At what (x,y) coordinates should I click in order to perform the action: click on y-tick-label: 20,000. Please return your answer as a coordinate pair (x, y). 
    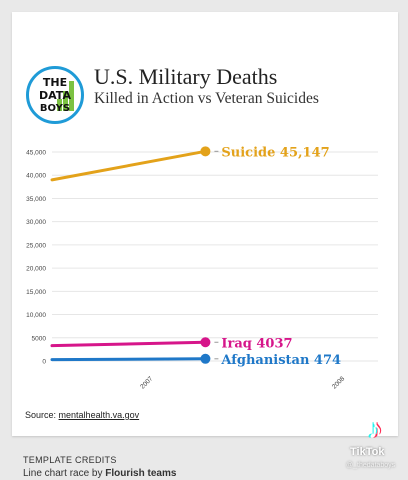
    Looking at the image, I should click on (36, 269).